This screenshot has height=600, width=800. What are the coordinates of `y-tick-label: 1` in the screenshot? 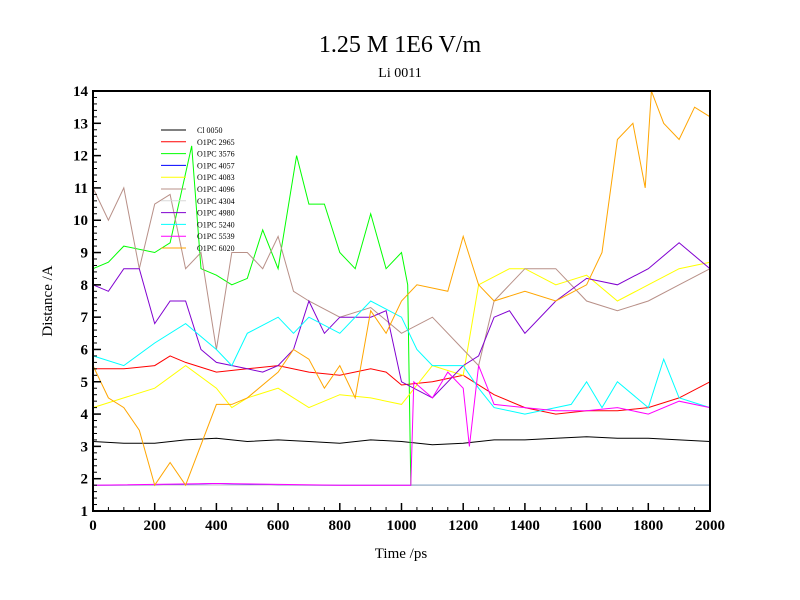 It's located at (85, 512).